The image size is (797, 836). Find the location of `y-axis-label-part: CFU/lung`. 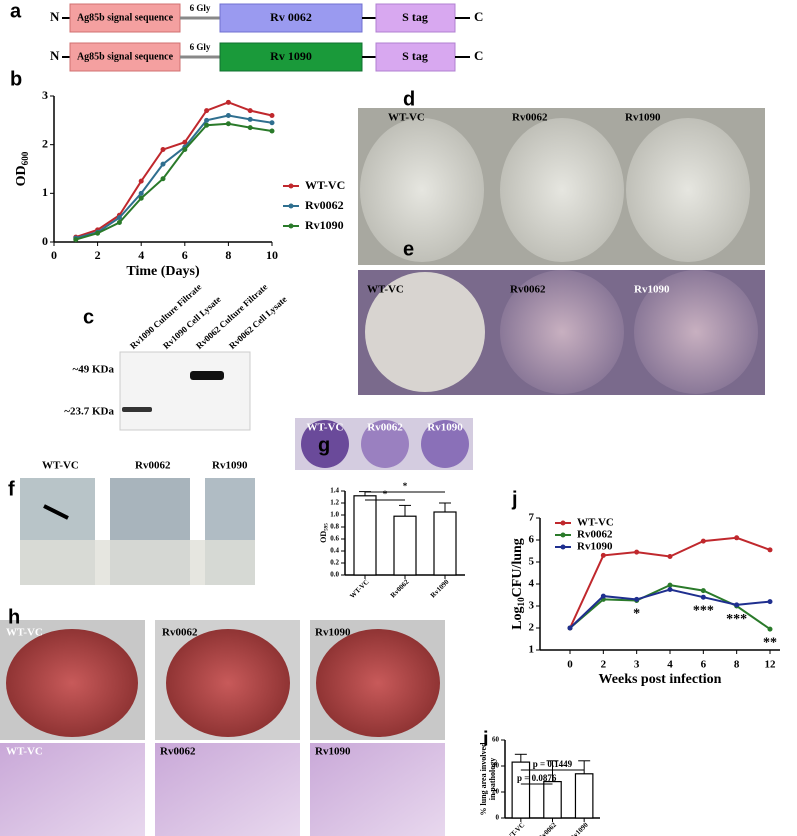

y-axis-label-part: CFU/lung is located at coordinates (517, 567).